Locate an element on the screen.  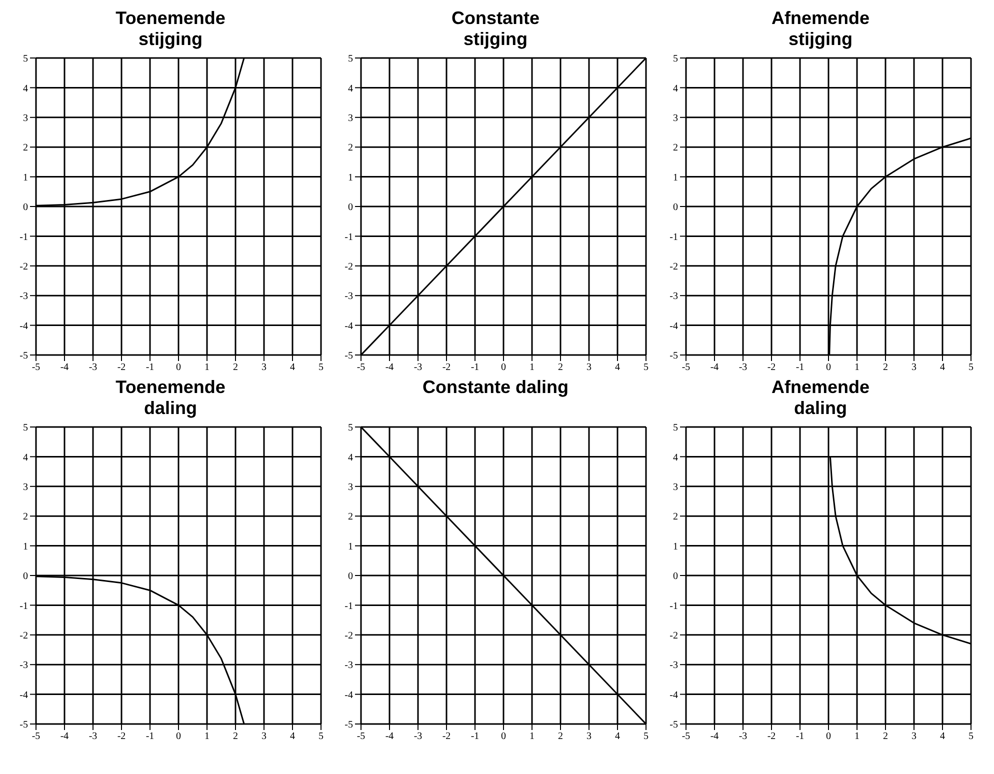
chart-title: Afnemende stijging is located at coordinates (820, 29).